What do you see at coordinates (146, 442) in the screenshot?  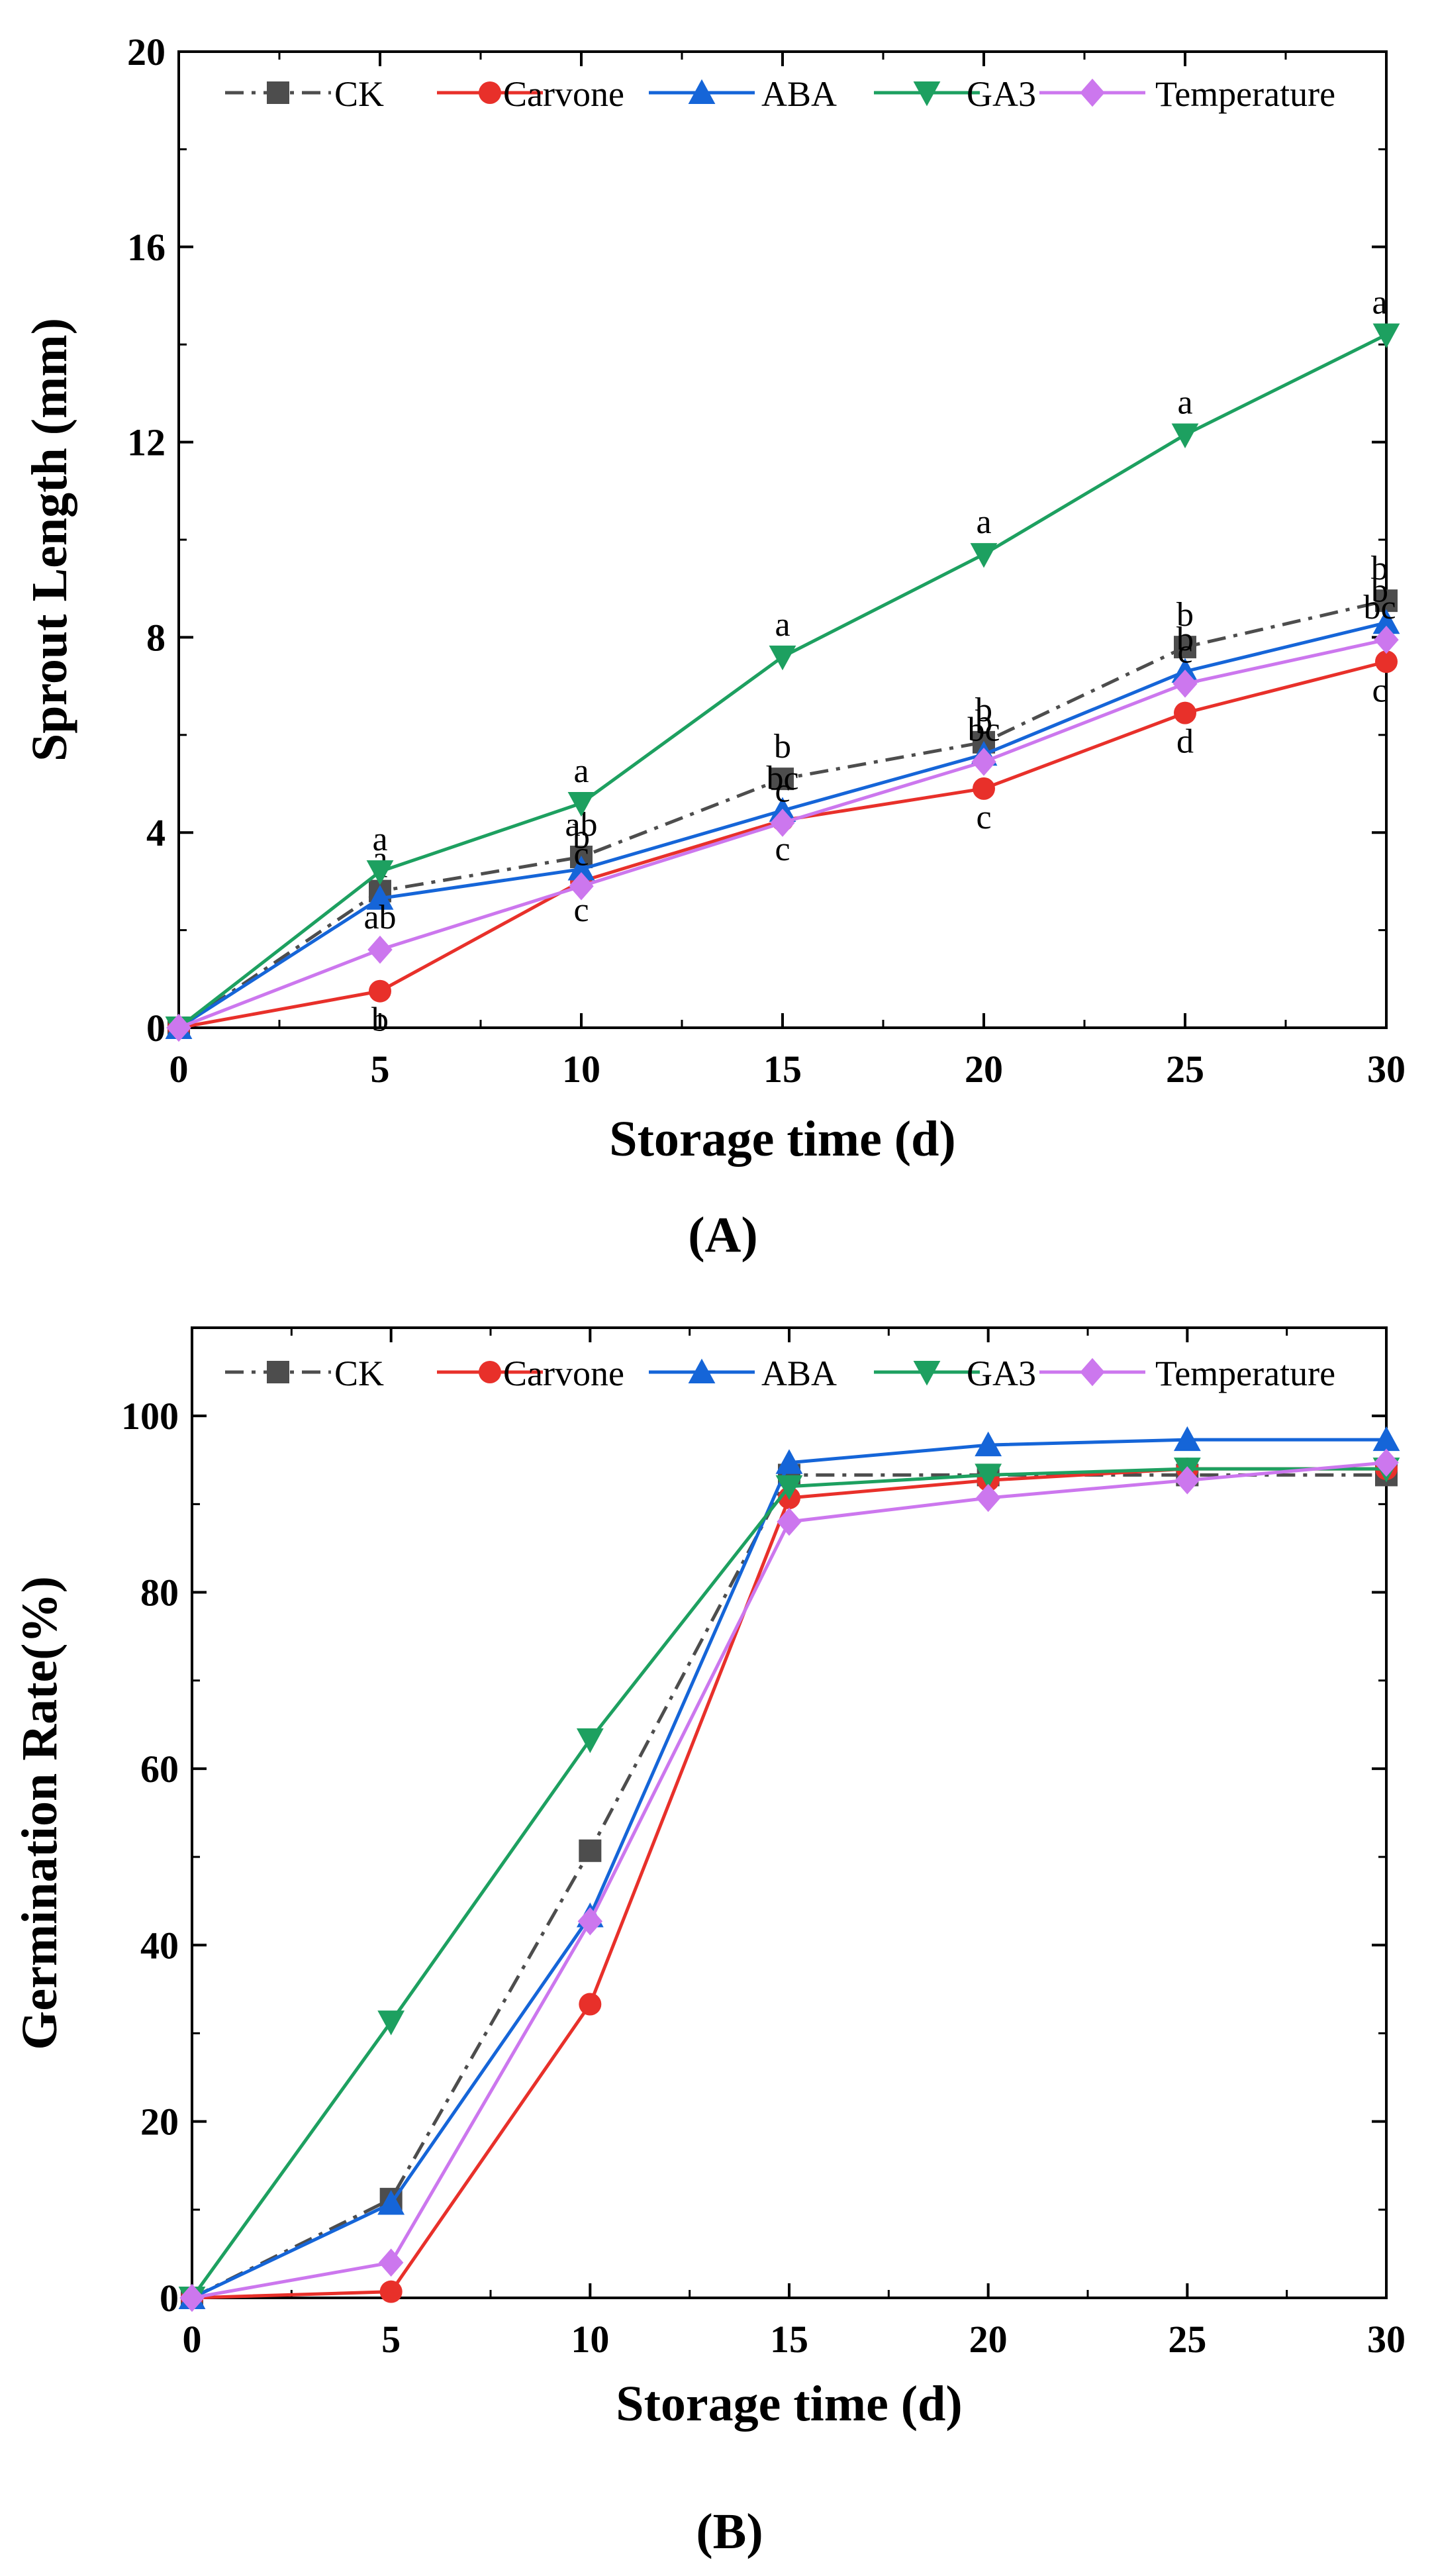 I see `y-tick-label: 12` at bounding box center [146, 442].